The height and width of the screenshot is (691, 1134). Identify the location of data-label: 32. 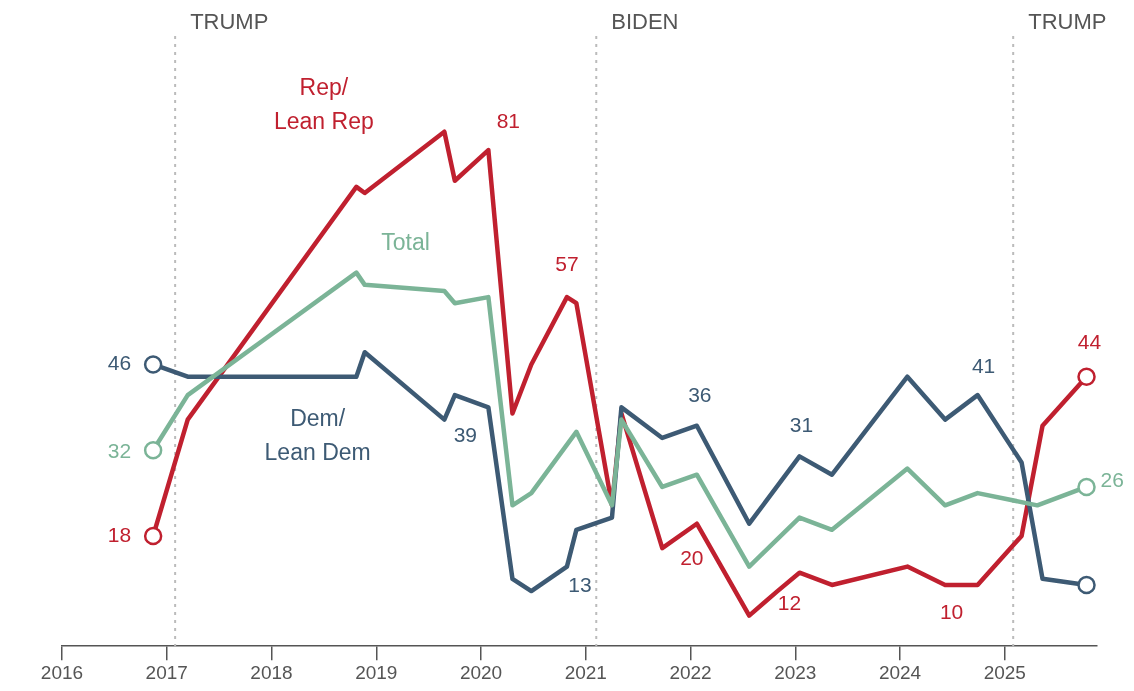
(119, 451).